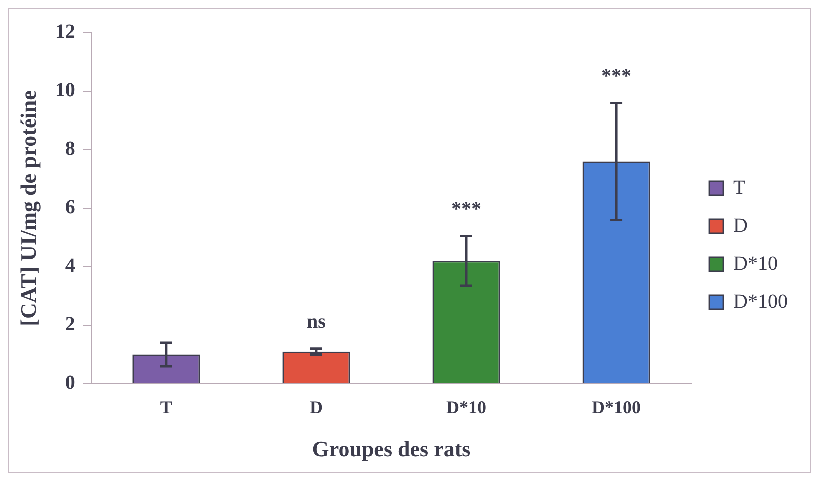 The width and height of the screenshot is (823, 485). Describe the element at coordinates (761, 301) in the screenshot. I see `legend-label: D*100` at that location.